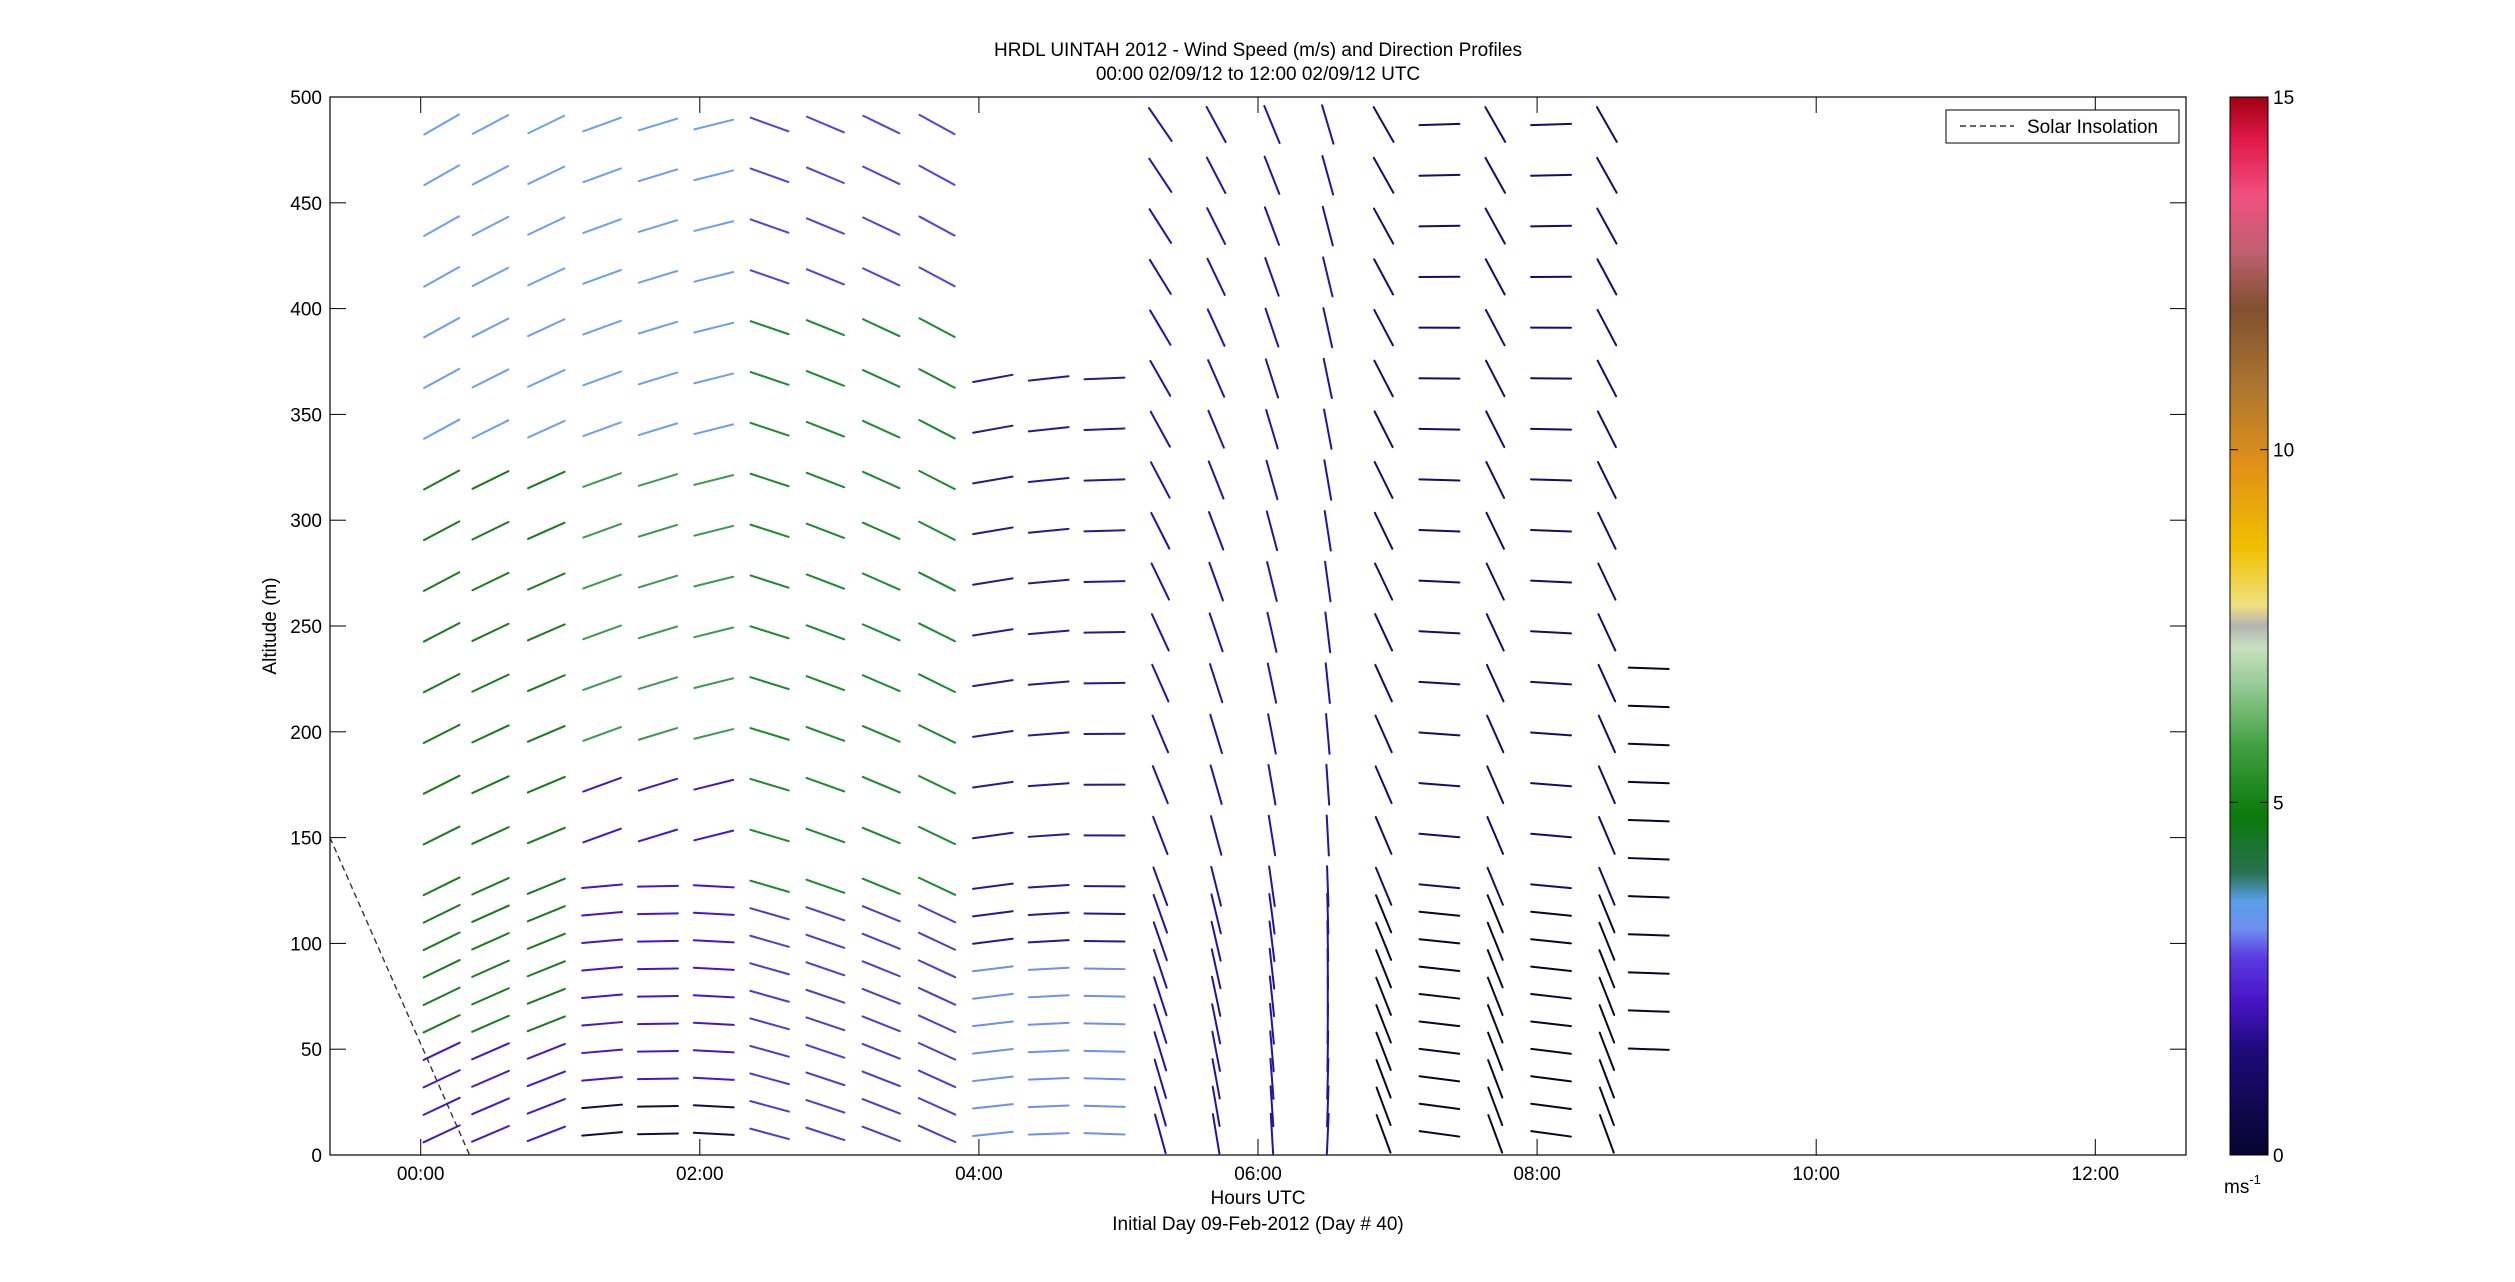  I want to click on chart-title-line-2: 00:00 02/09/12 to 12:00 02/09/12 UTC, so click(1258, 74).